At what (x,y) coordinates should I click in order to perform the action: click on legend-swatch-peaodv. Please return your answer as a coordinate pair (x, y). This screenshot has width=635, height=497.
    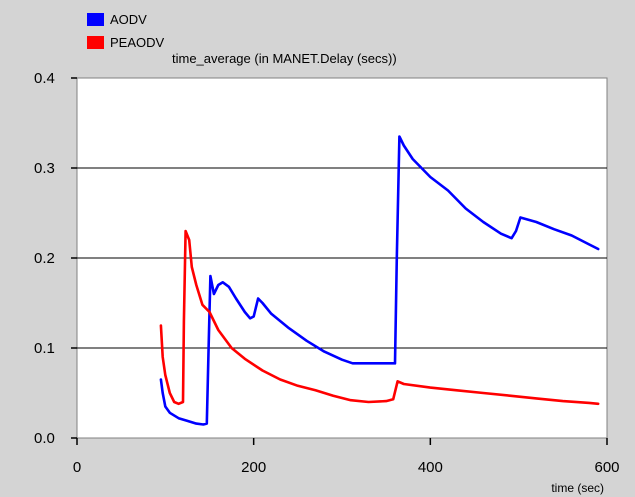
    Looking at the image, I should click on (95, 42).